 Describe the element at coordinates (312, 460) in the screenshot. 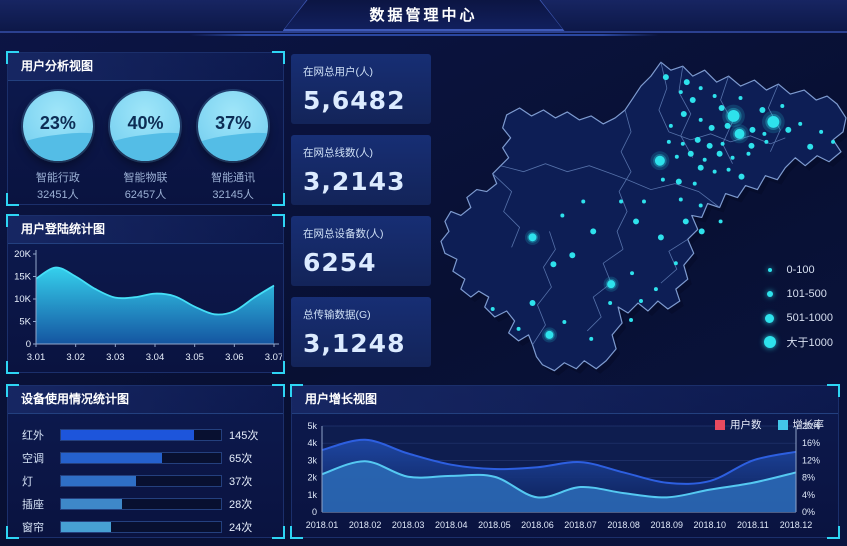

I see `svg-text: 3k` at that location.